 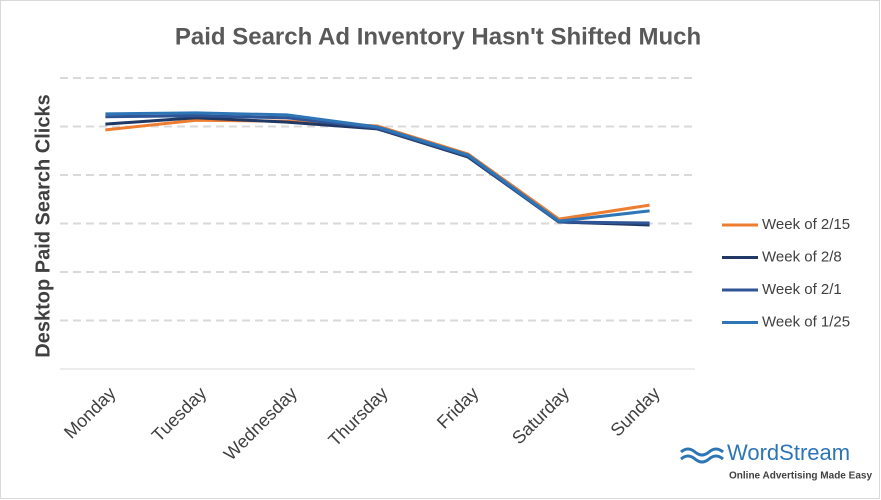 What do you see at coordinates (806, 224) in the screenshot?
I see `legend-label: Week of 2/15` at bounding box center [806, 224].